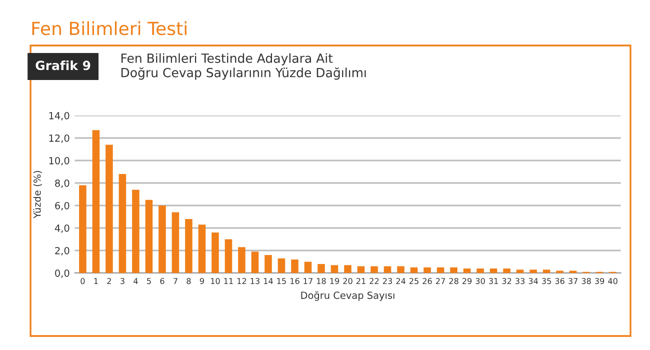 The width and height of the screenshot is (650, 350). Describe the element at coordinates (59, 116) in the screenshot. I see `y-tick-label: 14,0` at that location.